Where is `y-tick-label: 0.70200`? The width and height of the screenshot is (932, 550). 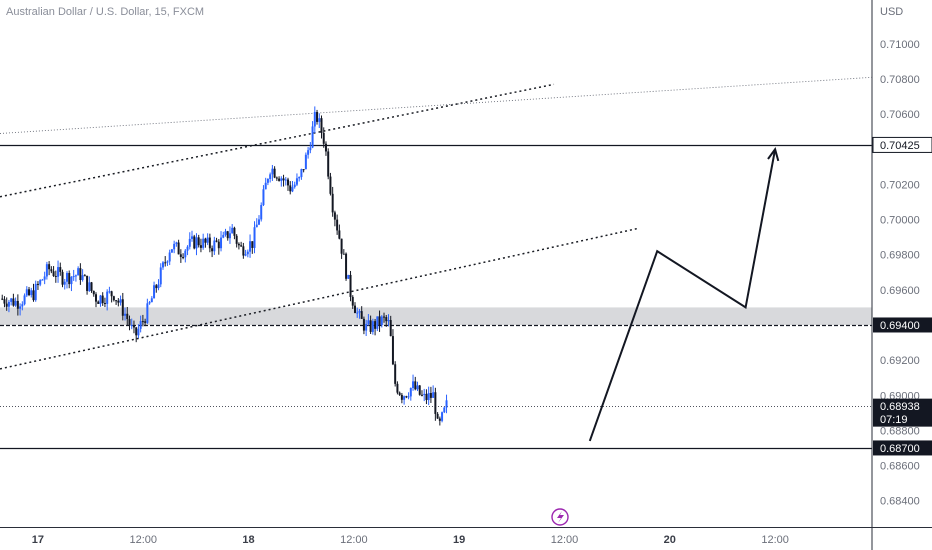
y-tick-label: 0.70200 is located at coordinates (900, 185).